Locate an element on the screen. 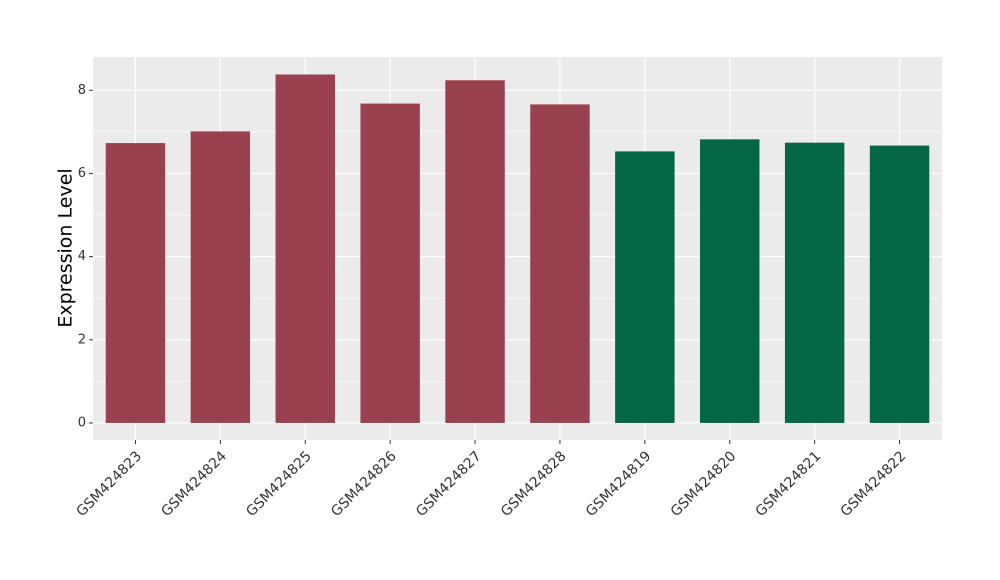 Image resolution: width=1000 pixels, height=580 pixels. x-tick-label: GSM424826 is located at coordinates (364, 484).